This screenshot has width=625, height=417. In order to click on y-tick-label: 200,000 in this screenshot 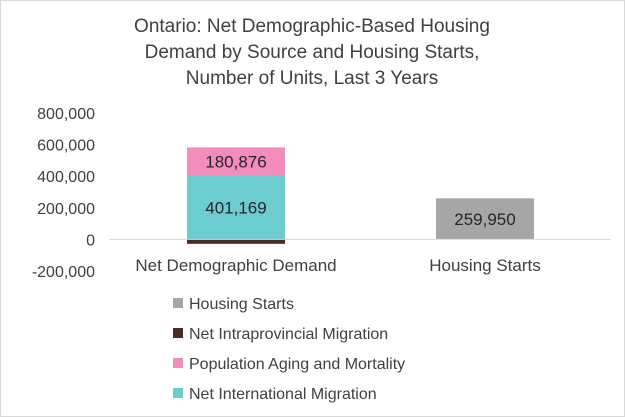, I will do `click(66, 209)`.